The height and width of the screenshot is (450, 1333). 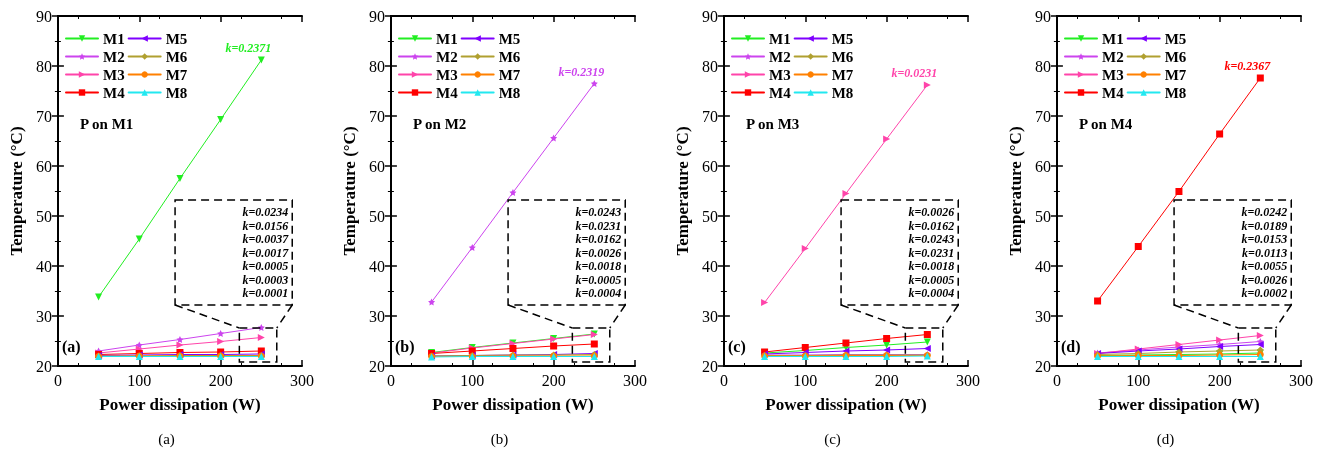 I want to click on annotation: k=0.2367, so click(x=1248, y=66).